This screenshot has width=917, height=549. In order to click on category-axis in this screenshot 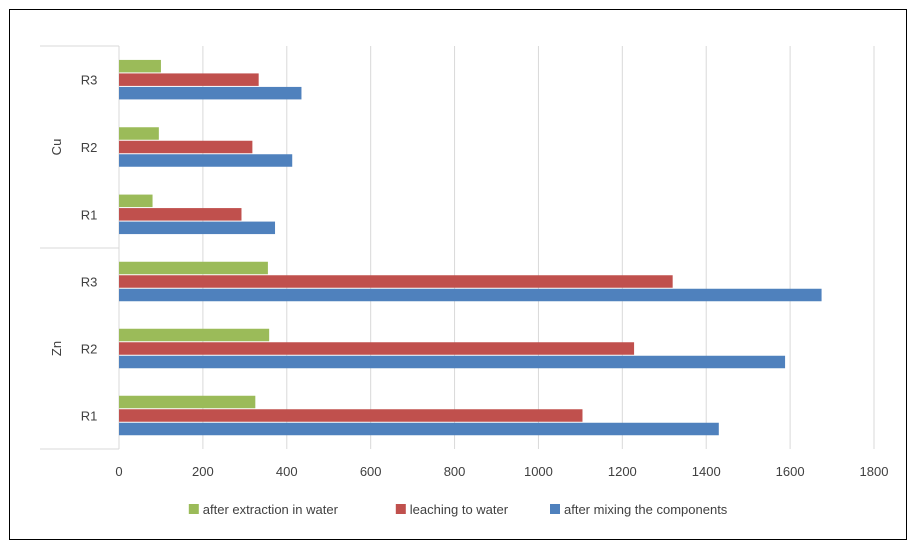, I will do `click(80, 247)`.